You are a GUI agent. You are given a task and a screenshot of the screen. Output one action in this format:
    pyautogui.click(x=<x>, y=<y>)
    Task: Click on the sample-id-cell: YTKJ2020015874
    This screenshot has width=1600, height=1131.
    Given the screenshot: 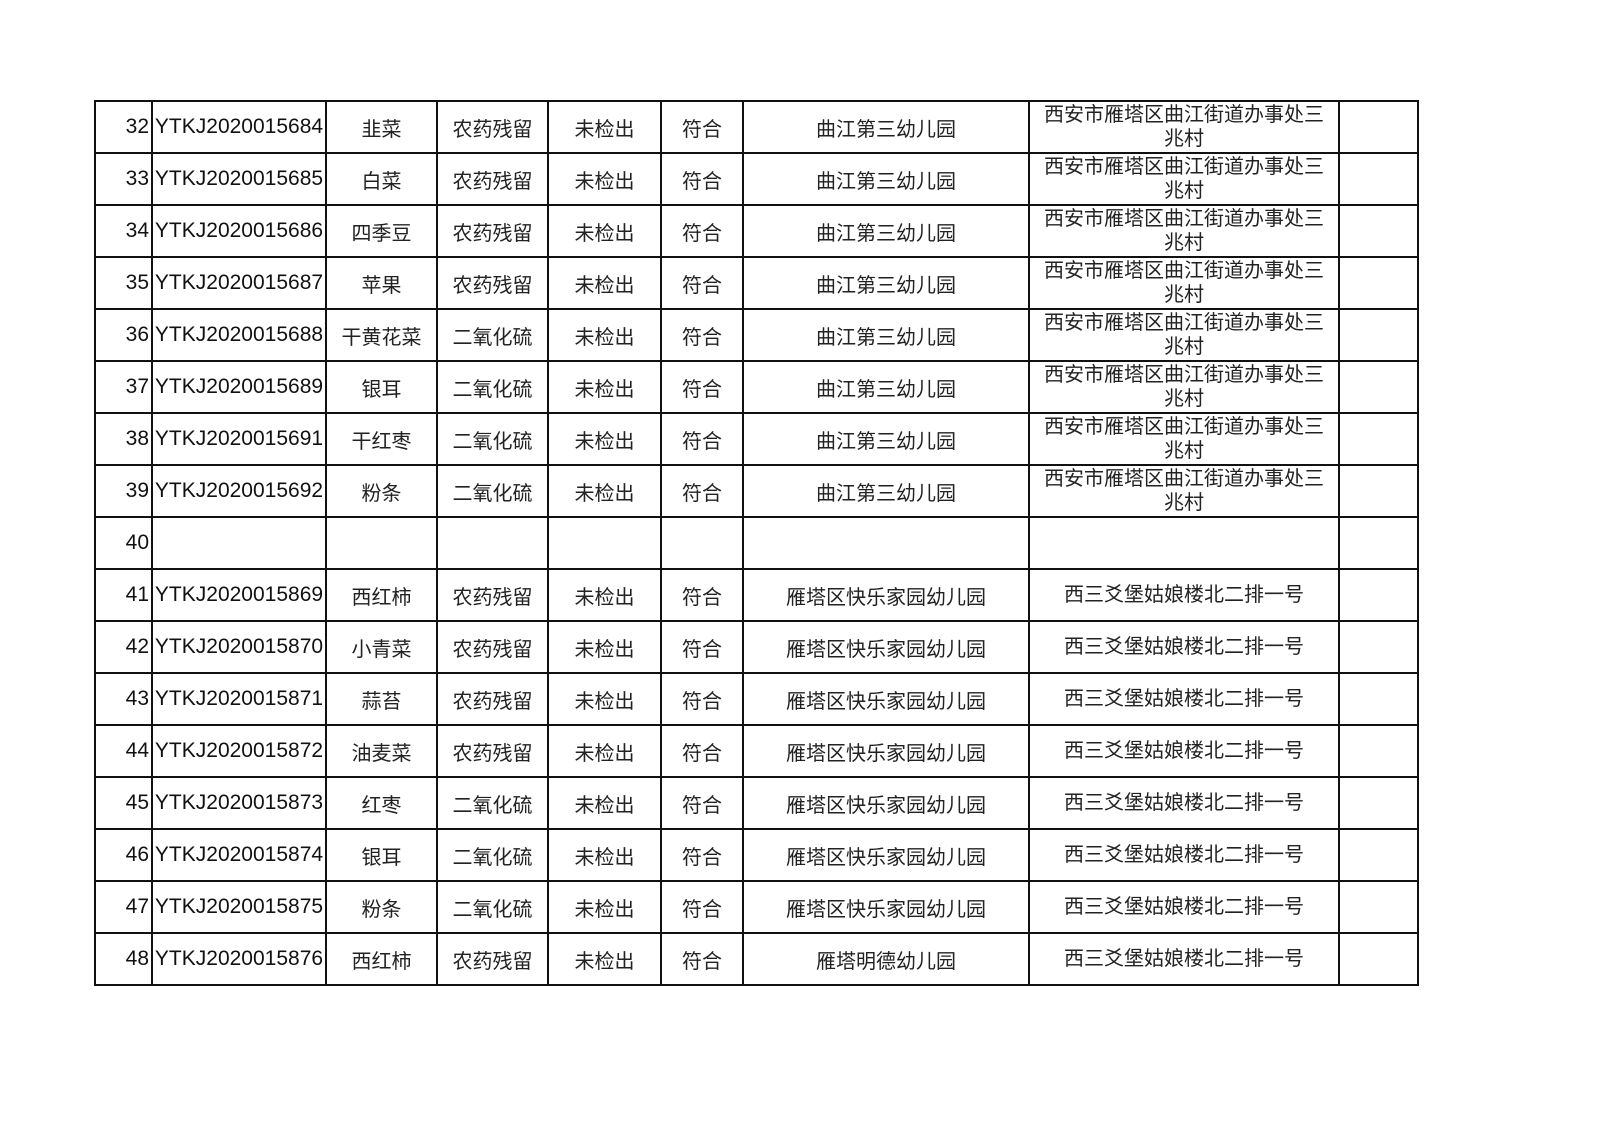 What is the action you would take?
    pyautogui.click(x=239, y=855)
    